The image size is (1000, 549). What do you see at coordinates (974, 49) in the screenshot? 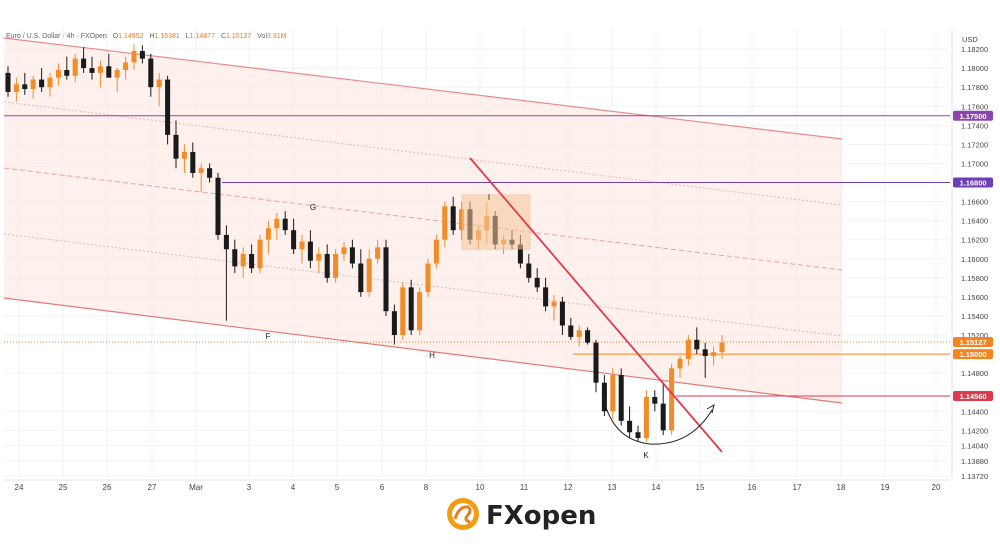
I see `y-tick-label: 1.18200` at bounding box center [974, 49].